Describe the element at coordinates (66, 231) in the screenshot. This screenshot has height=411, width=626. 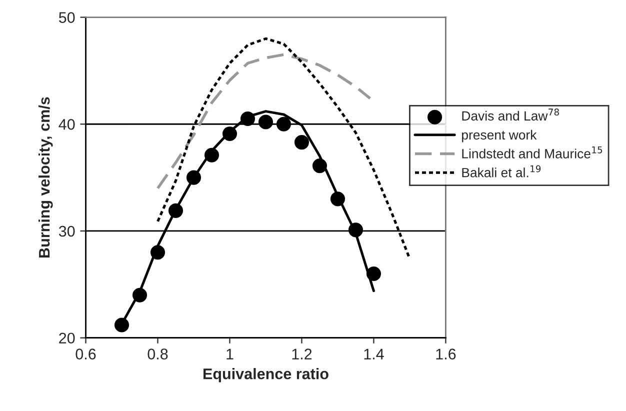
I see `y-tick-label: 30` at that location.